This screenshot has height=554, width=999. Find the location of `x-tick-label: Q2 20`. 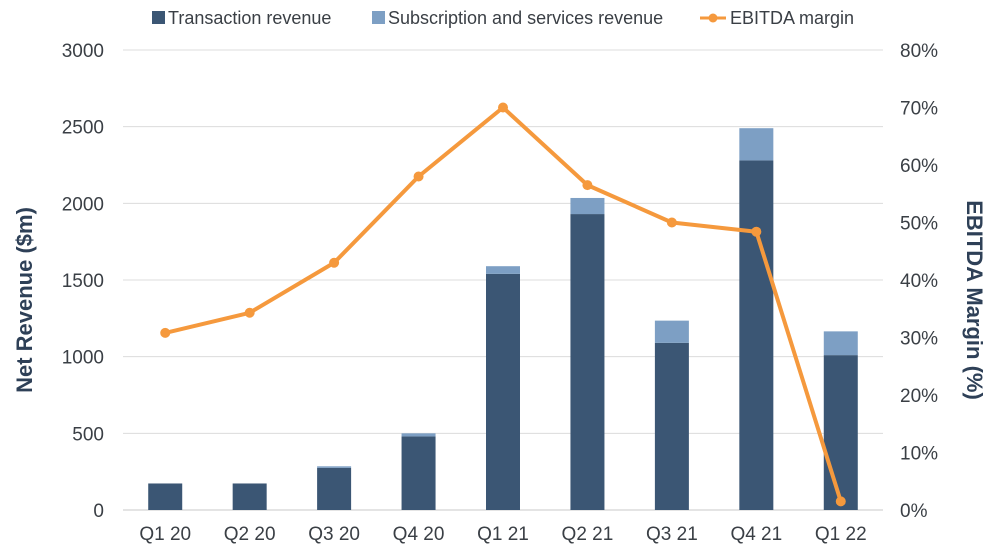

x-tick-label: Q2 20 is located at coordinates (250, 534).